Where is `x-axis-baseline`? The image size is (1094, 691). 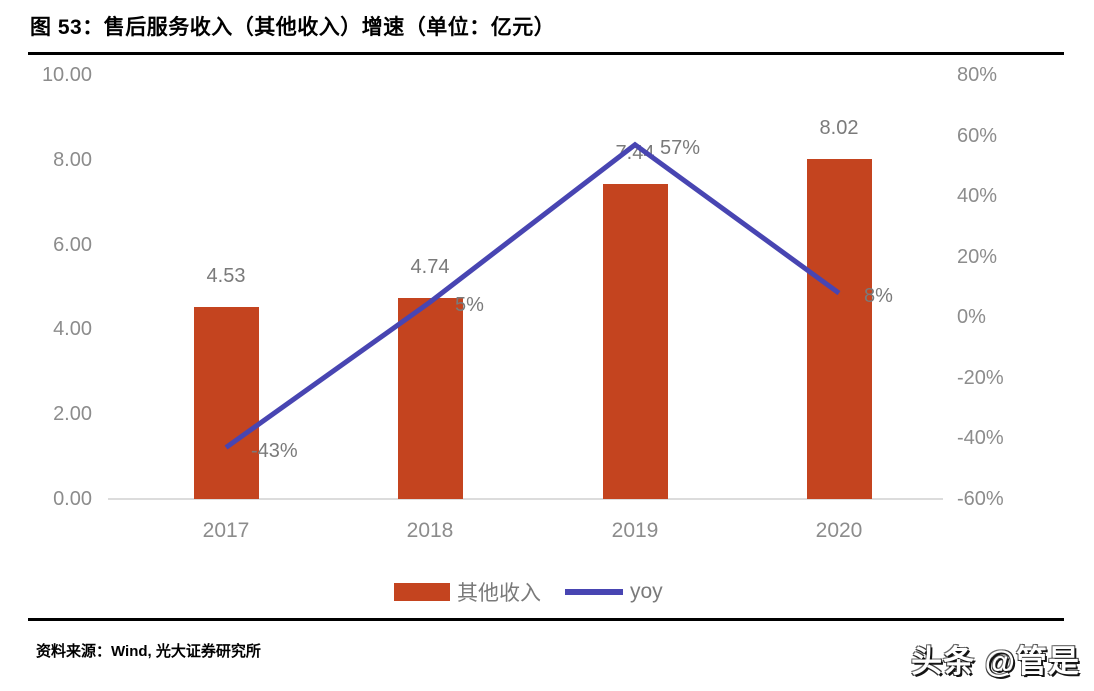 x-axis-baseline is located at coordinates (525, 499).